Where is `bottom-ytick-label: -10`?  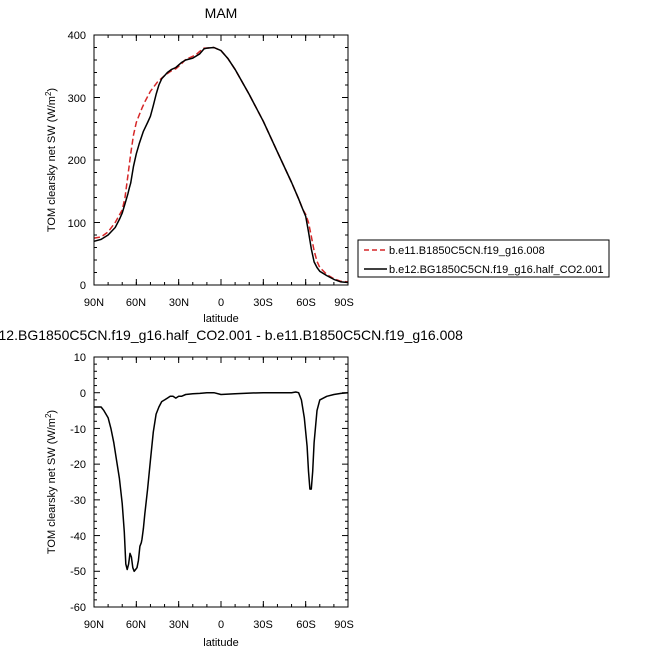
bottom-ytick-label: -10 is located at coordinates (78, 430).